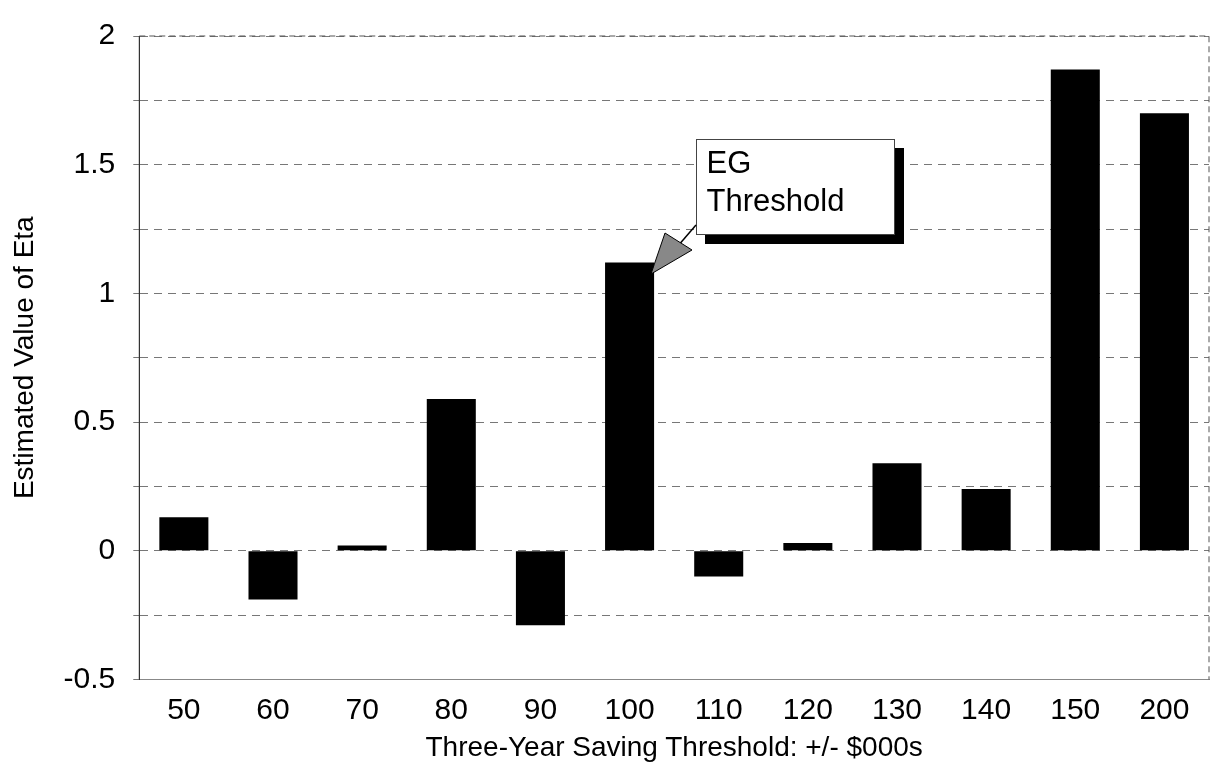  What do you see at coordinates (94, 420) in the screenshot?
I see `y-tick-label: 0.5` at bounding box center [94, 420].